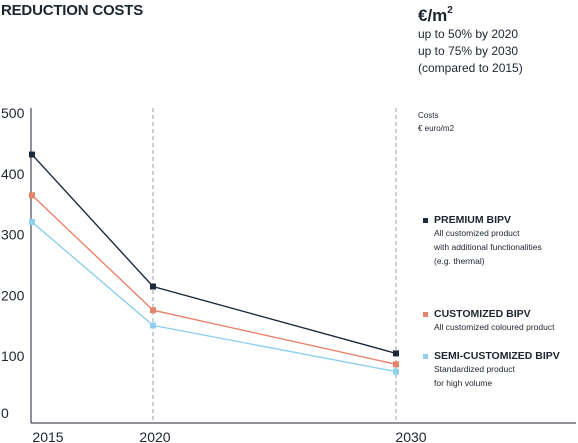  I want to click on series-0-point-2030, so click(396, 353).